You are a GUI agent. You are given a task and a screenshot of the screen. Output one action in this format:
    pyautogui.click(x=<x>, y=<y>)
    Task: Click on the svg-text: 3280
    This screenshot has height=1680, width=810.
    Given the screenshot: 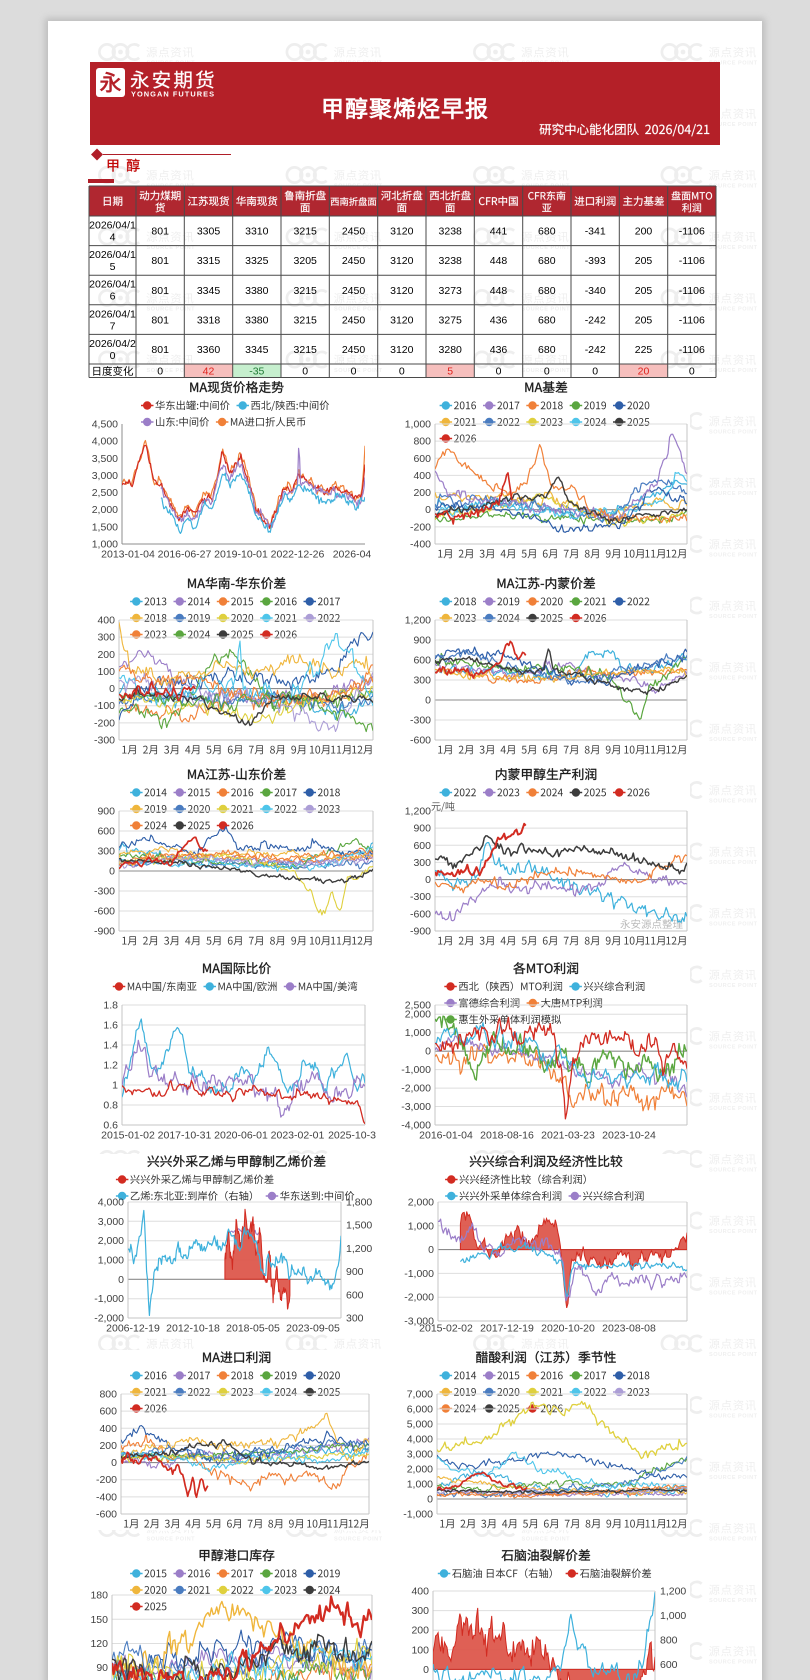 What is the action you would take?
    pyautogui.click(x=451, y=350)
    